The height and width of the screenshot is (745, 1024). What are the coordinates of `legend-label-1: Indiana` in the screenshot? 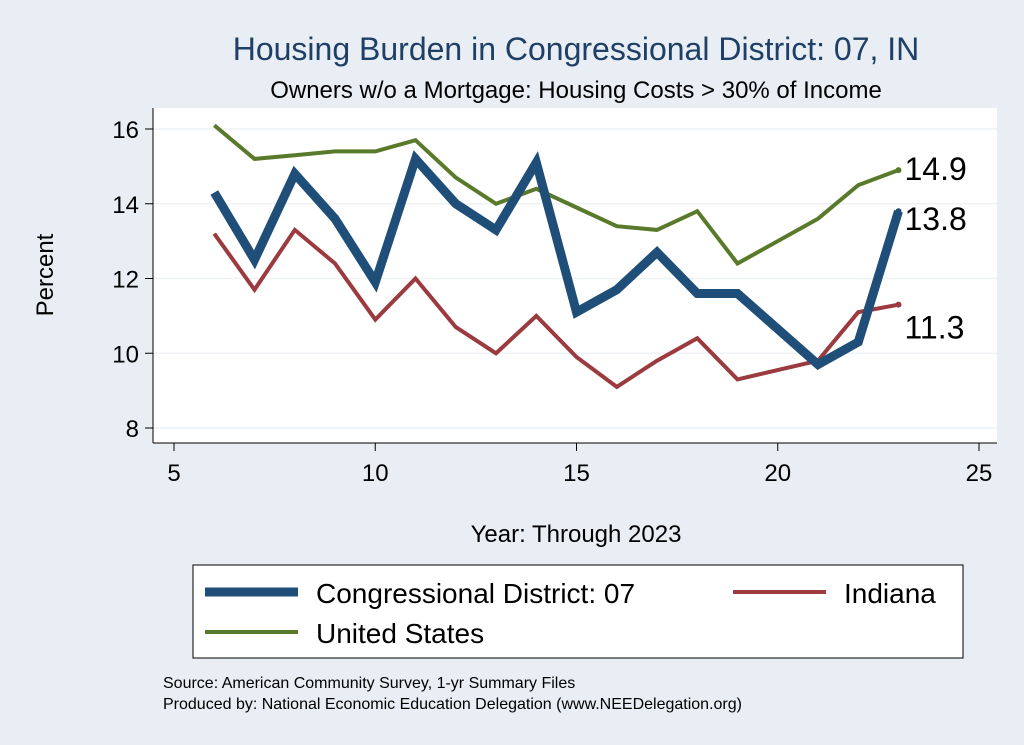 It's located at (890, 593).